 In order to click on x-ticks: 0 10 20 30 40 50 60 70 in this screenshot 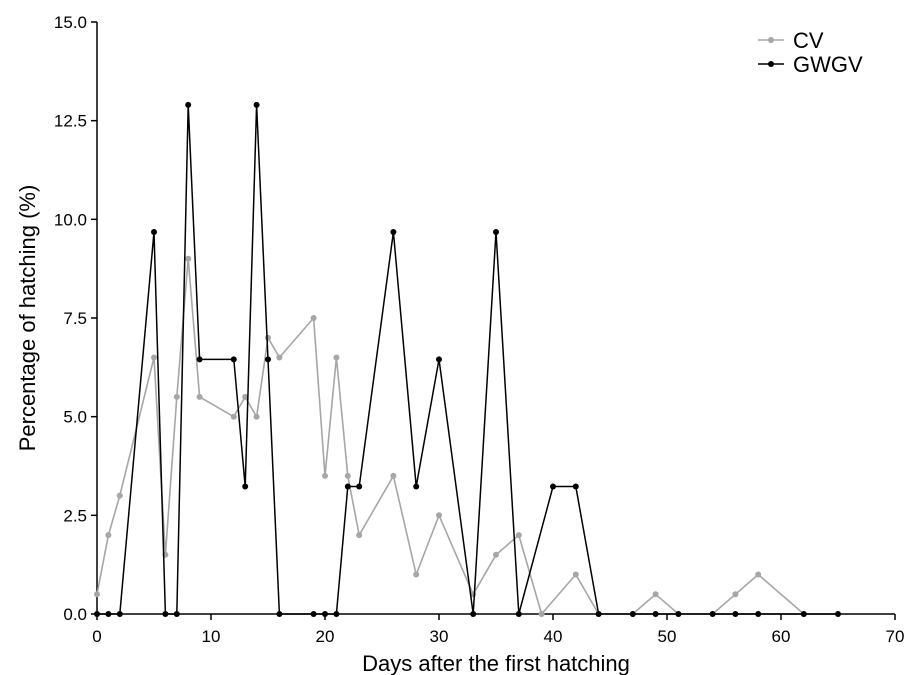, I will do `click(498, 630)`.